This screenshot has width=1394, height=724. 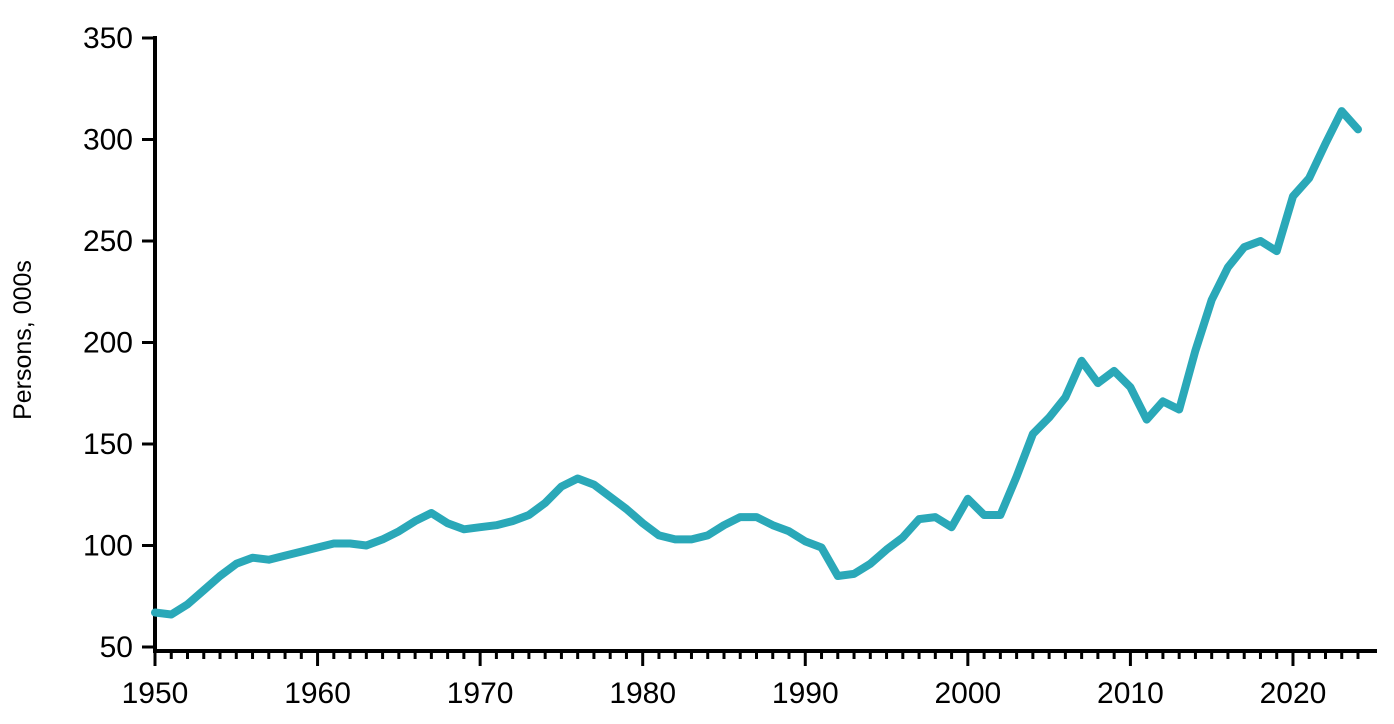 I want to click on y-tick-label: 100, so click(x=108, y=546).